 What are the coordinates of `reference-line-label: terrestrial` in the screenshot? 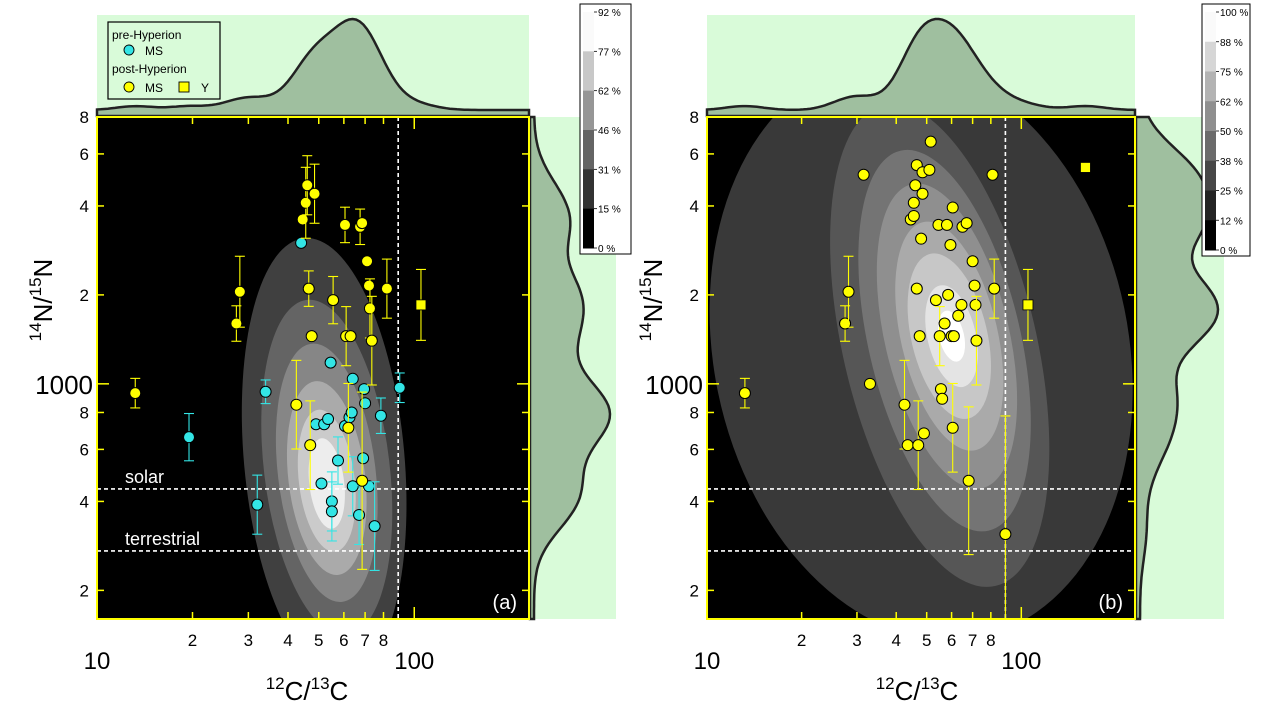 It's located at (162, 539).